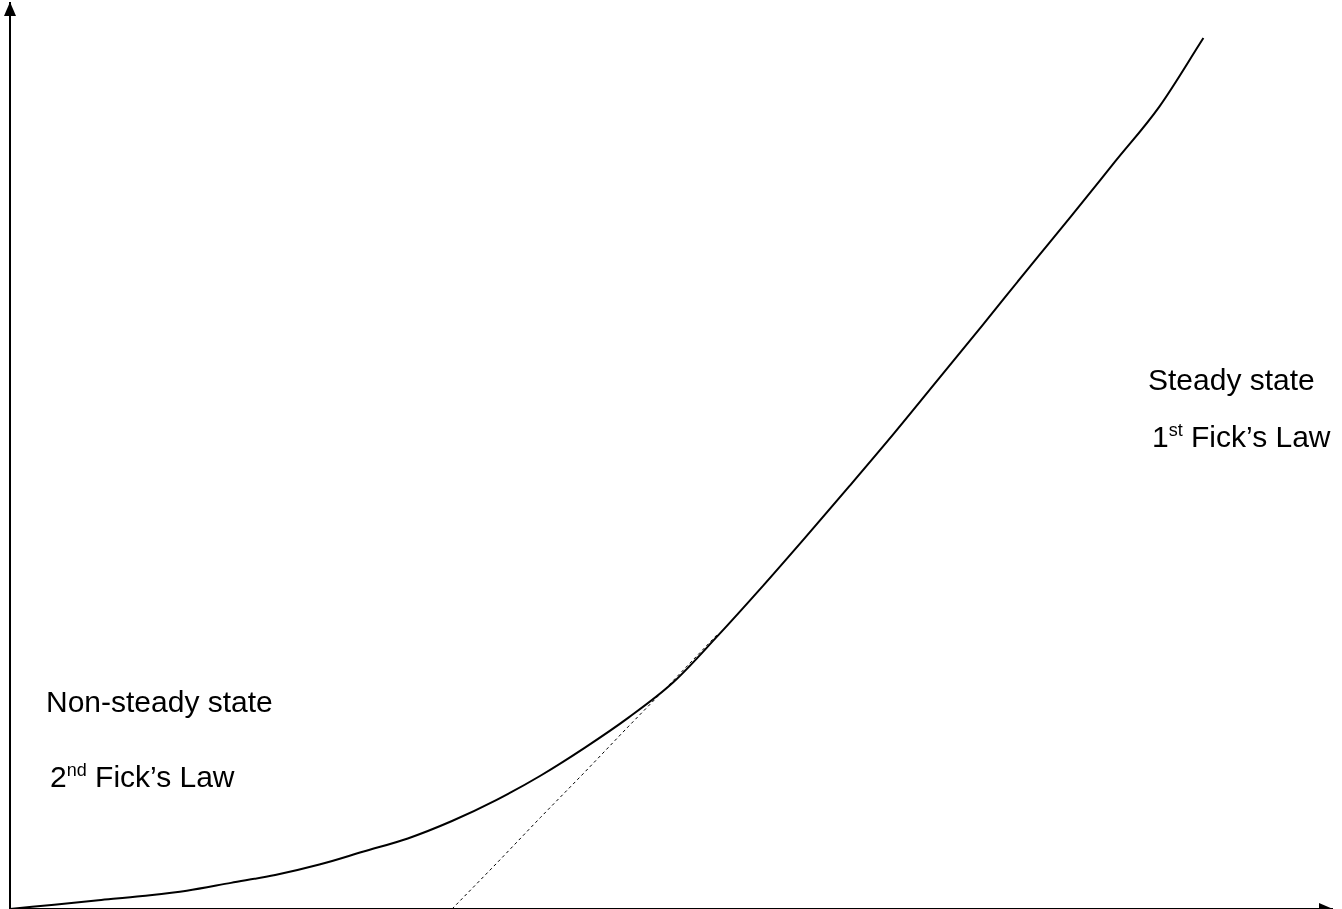 The image size is (1342, 909). I want to click on annotation: Steady state, so click(1231, 380).